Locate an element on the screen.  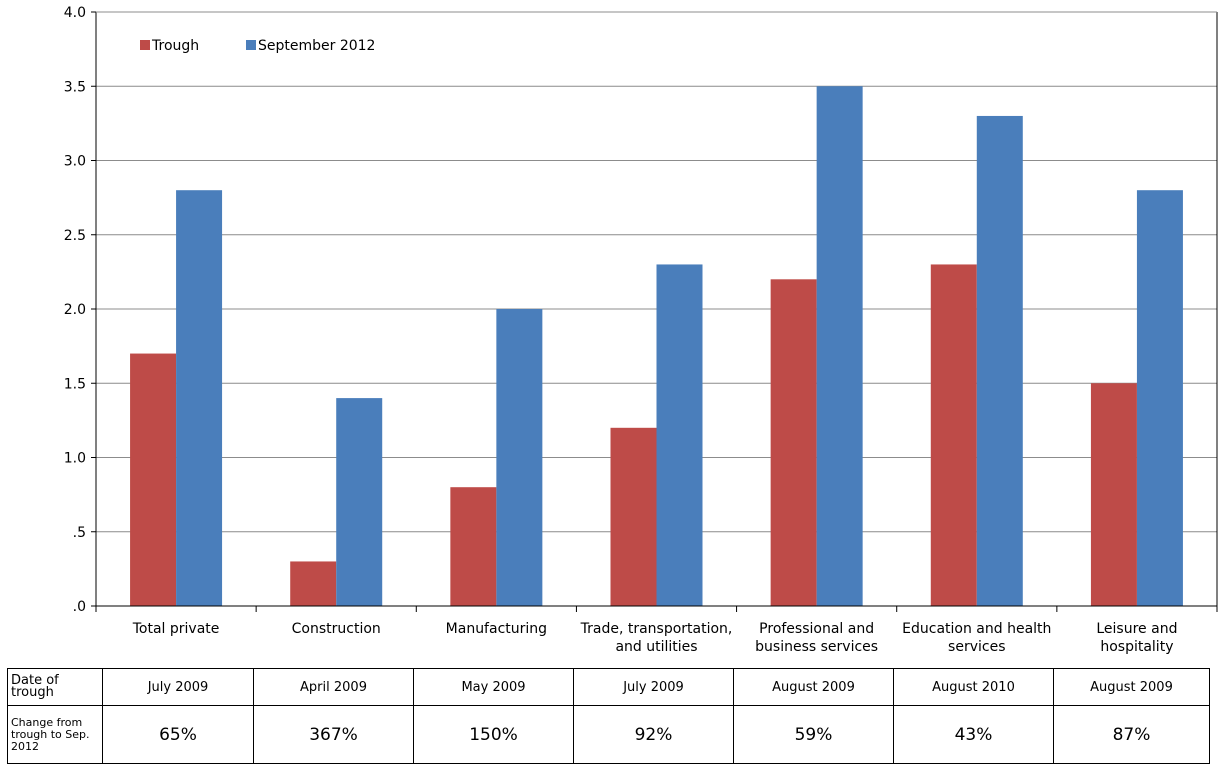
x-tick-label: Total private is located at coordinates (176, 629).